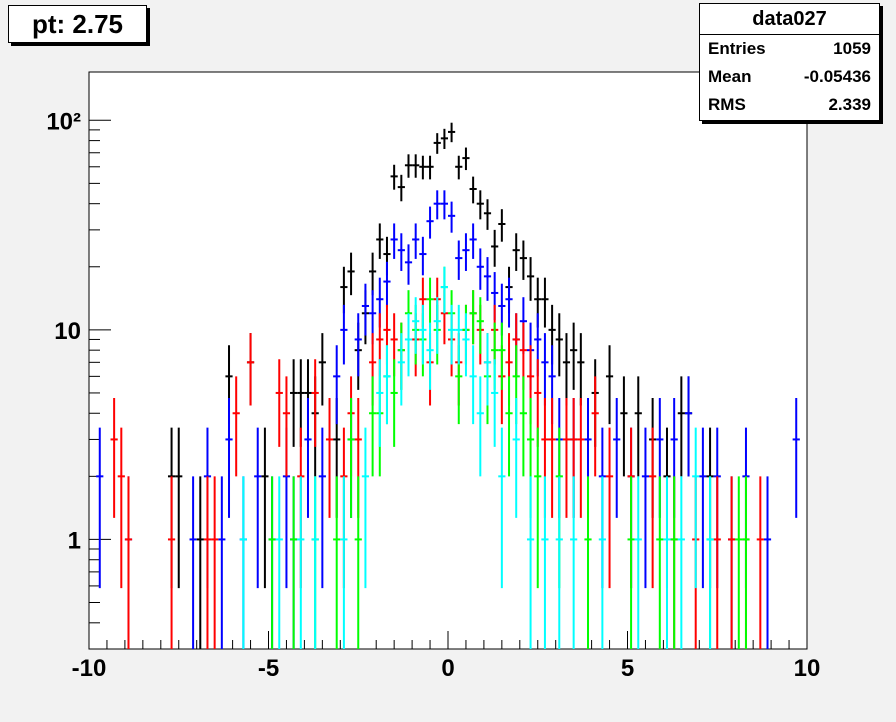 The height and width of the screenshot is (722, 896). What do you see at coordinates (63, 121) in the screenshot?
I see `y-tick-label: 10²` at bounding box center [63, 121].